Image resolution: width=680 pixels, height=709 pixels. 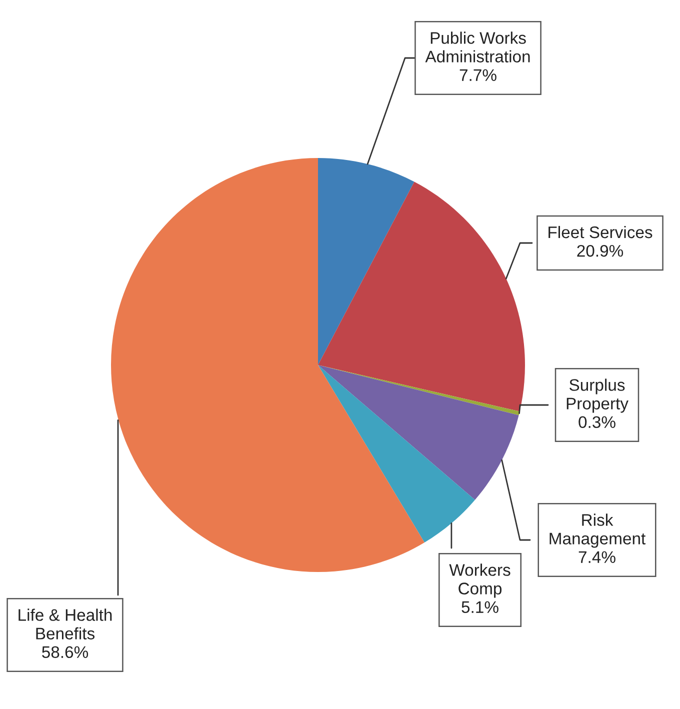 What do you see at coordinates (478, 75) in the screenshot?
I see `data-label: 7.7%` at bounding box center [478, 75].